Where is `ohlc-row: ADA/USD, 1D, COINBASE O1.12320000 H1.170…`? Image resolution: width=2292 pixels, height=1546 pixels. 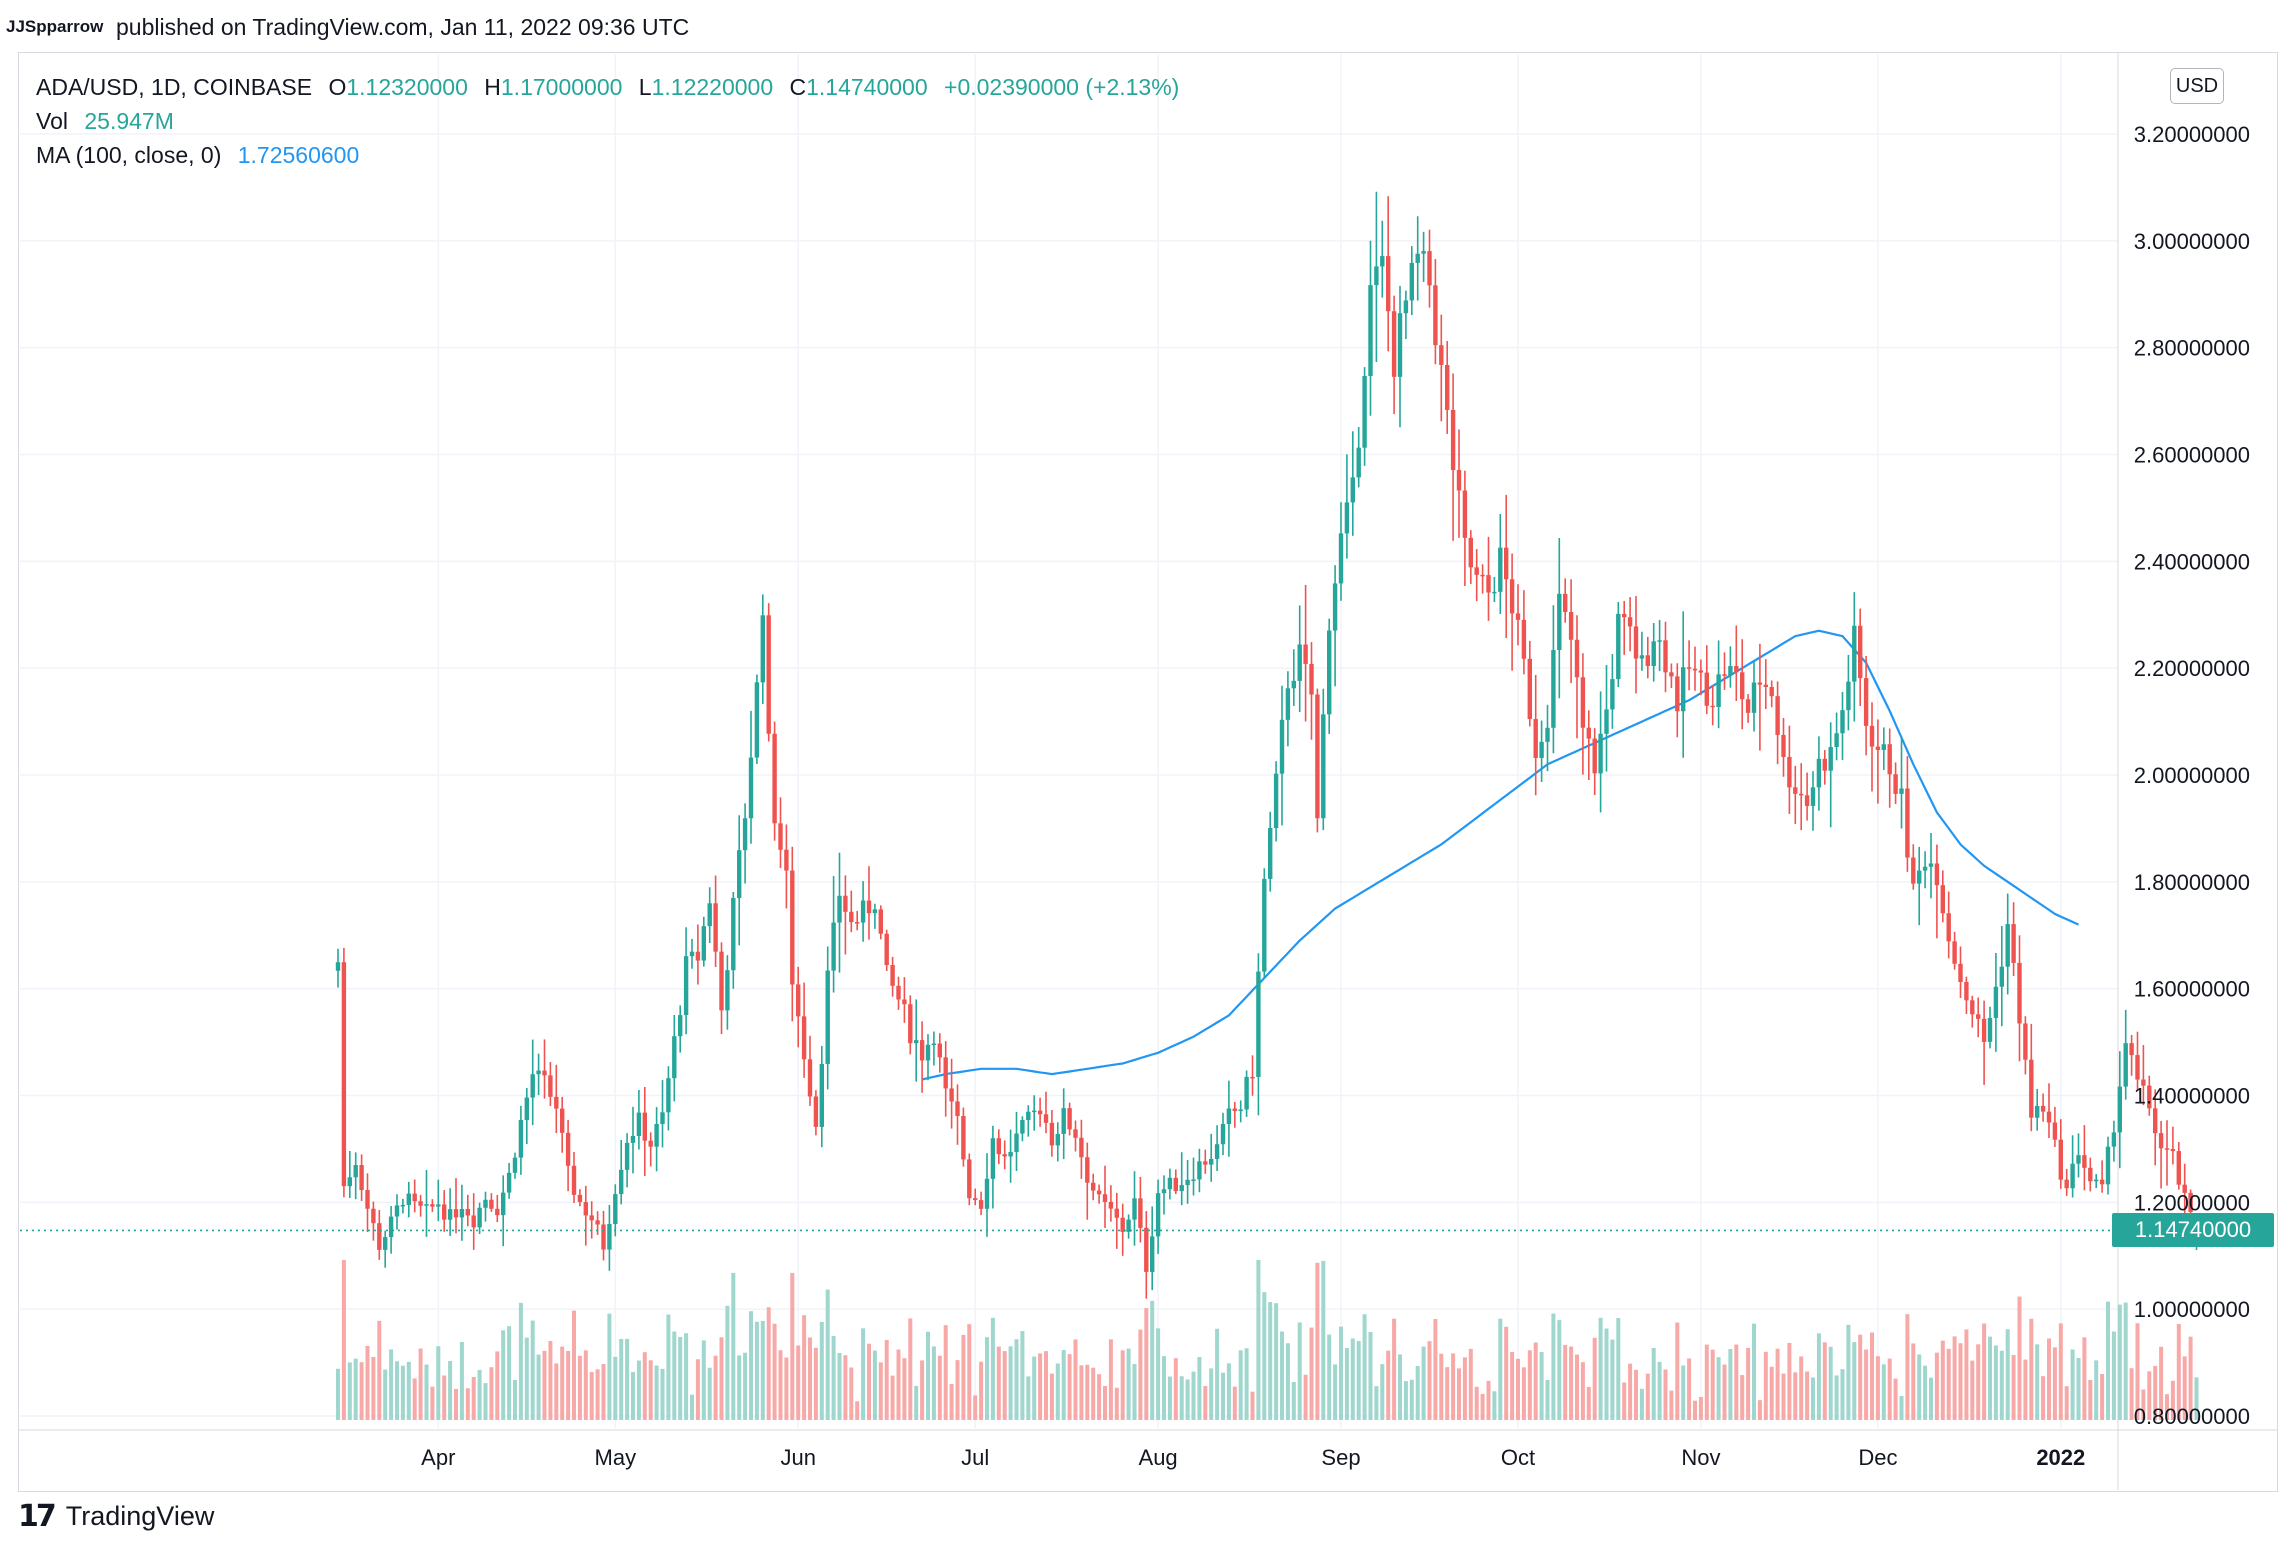
ohlc-row: ADA/USD, 1D, COINBASE O1.12320000 H1.170… is located at coordinates (607, 87).